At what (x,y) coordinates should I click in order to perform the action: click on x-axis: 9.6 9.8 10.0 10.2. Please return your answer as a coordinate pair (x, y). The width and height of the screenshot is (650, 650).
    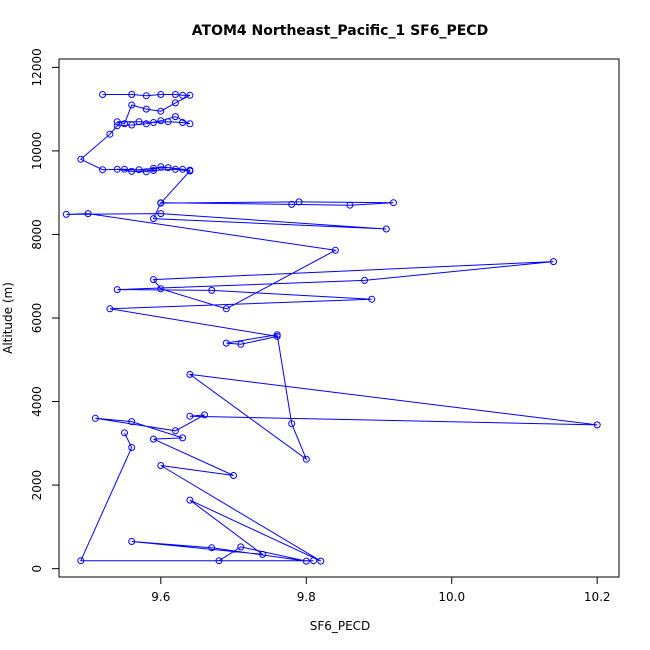
    Looking at the image, I should click on (381, 590).